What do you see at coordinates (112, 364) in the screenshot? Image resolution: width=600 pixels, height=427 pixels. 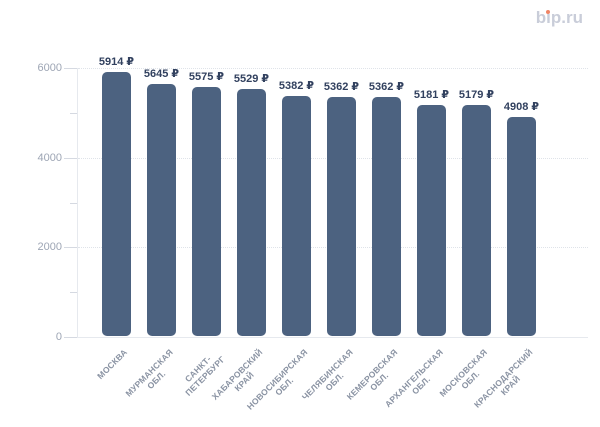 I see `x-axis-category-label: МОСКВА` at bounding box center [112, 364].